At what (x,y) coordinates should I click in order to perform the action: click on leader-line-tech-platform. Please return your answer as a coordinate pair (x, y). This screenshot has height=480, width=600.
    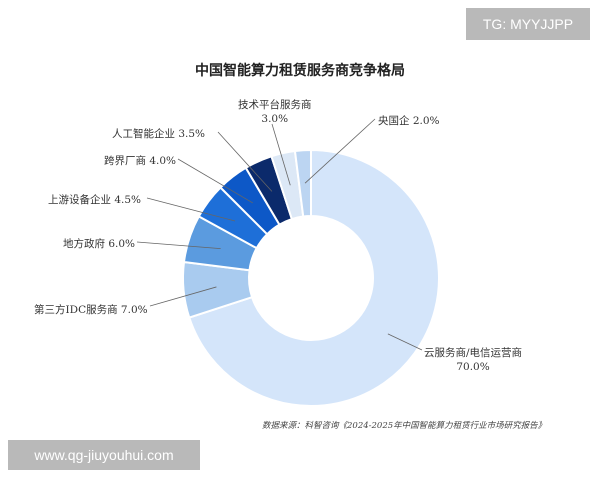
    Looking at the image, I should click on (281, 154).